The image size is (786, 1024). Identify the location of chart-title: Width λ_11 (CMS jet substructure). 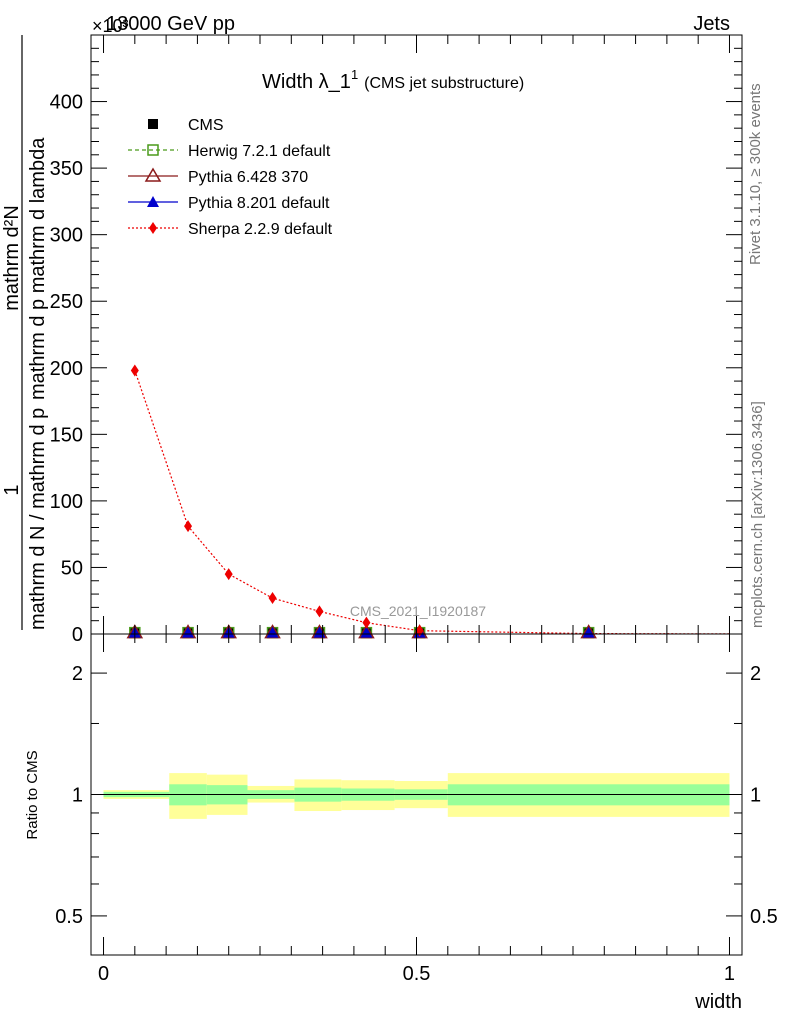
(393, 80).